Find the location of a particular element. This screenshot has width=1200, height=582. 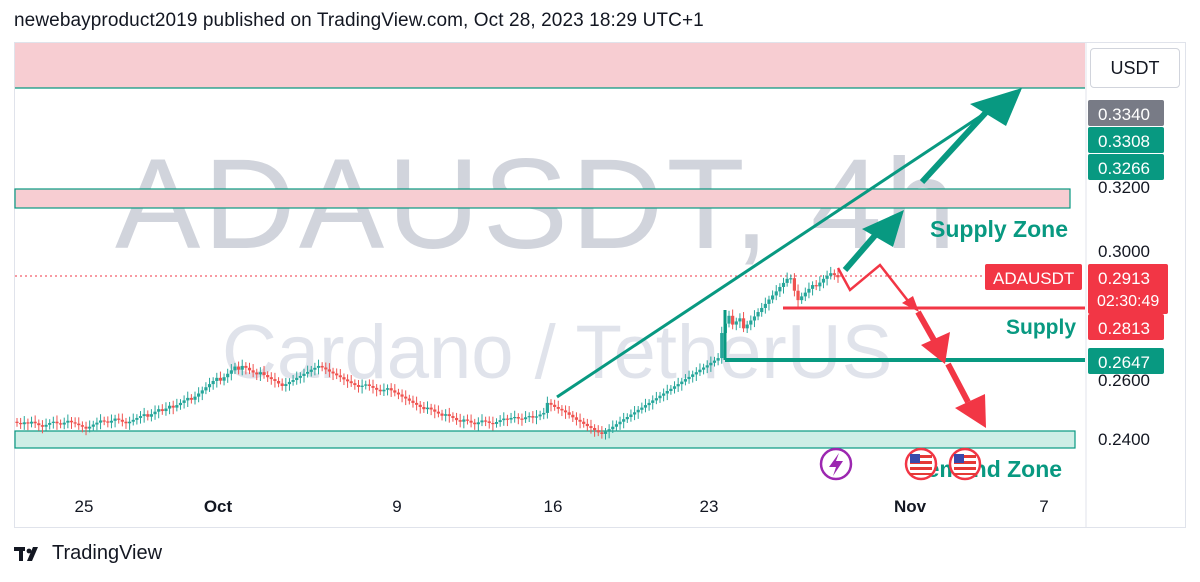

lightning-event-icon is located at coordinates (836, 464).